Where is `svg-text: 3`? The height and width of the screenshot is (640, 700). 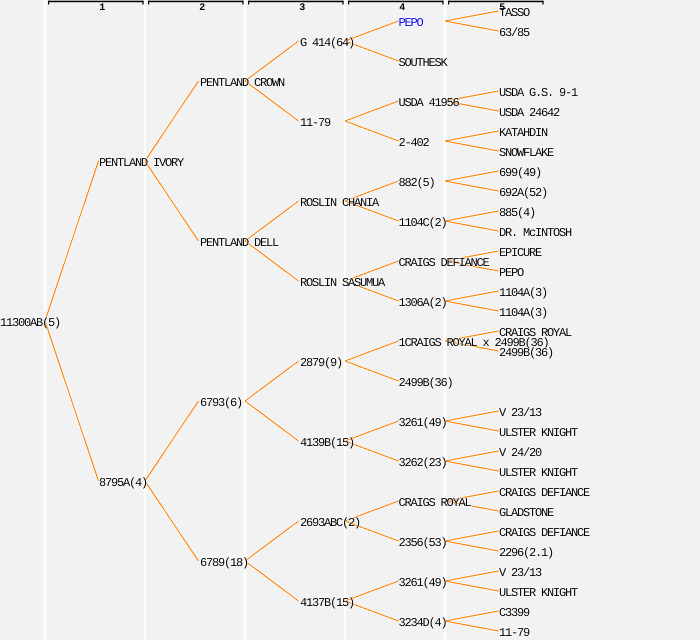
svg-text: 3 is located at coordinates (302, 8).